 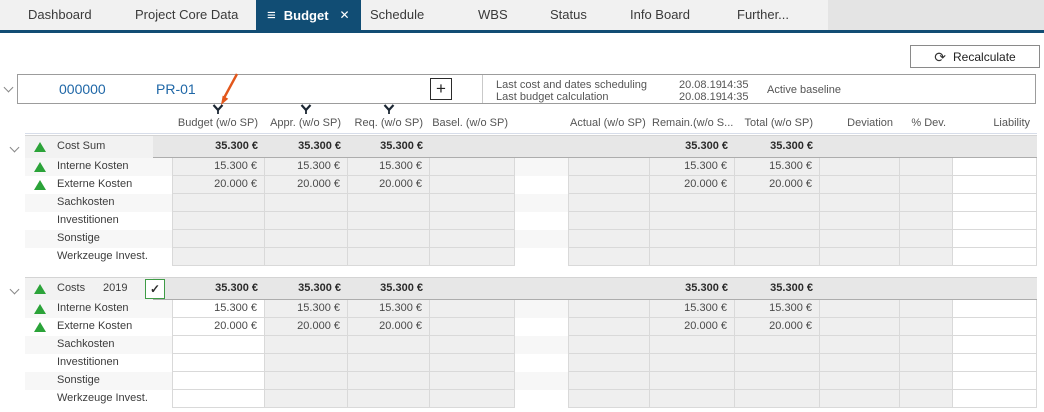 I want to click on menu-icon: ≡, so click(x=271, y=15).